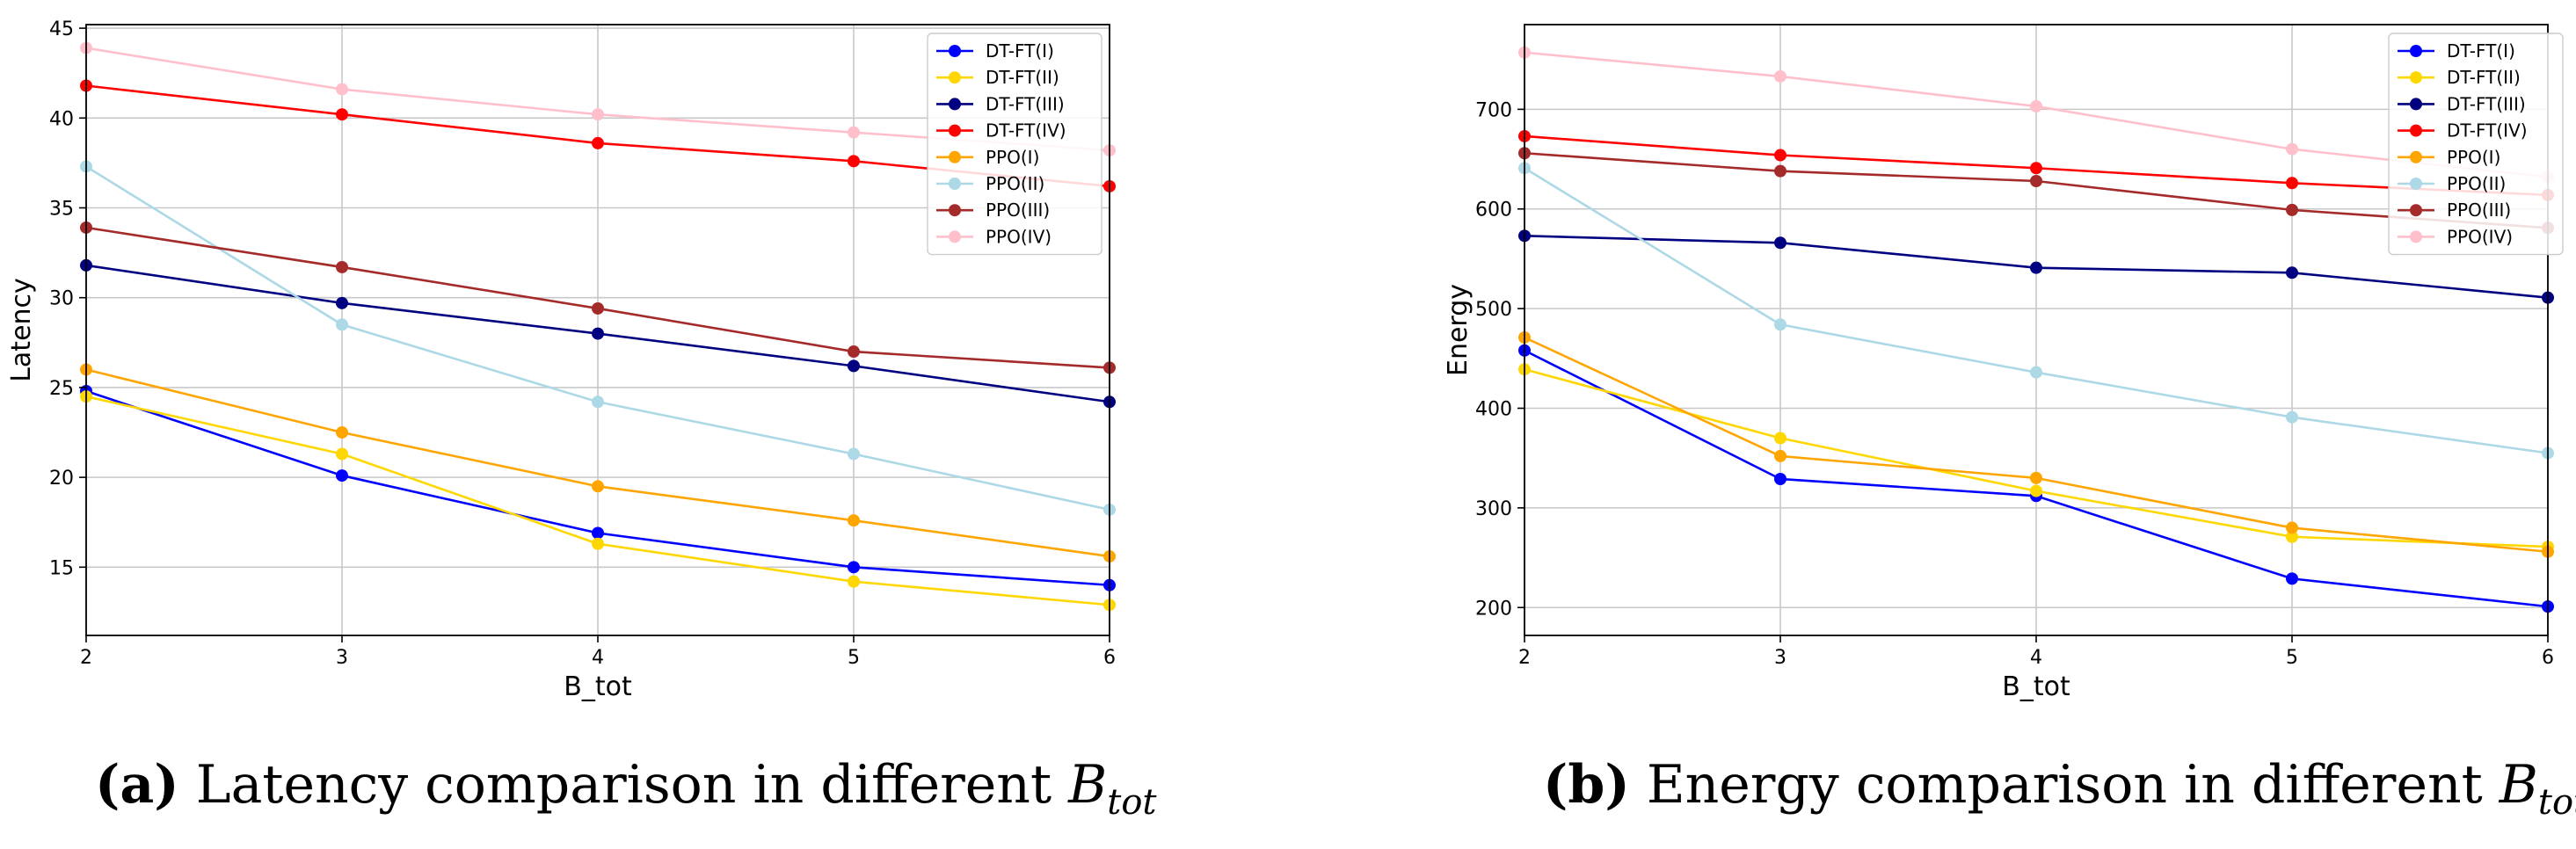  I want to click on caption-b-subscript: tot, so click(2556, 803).